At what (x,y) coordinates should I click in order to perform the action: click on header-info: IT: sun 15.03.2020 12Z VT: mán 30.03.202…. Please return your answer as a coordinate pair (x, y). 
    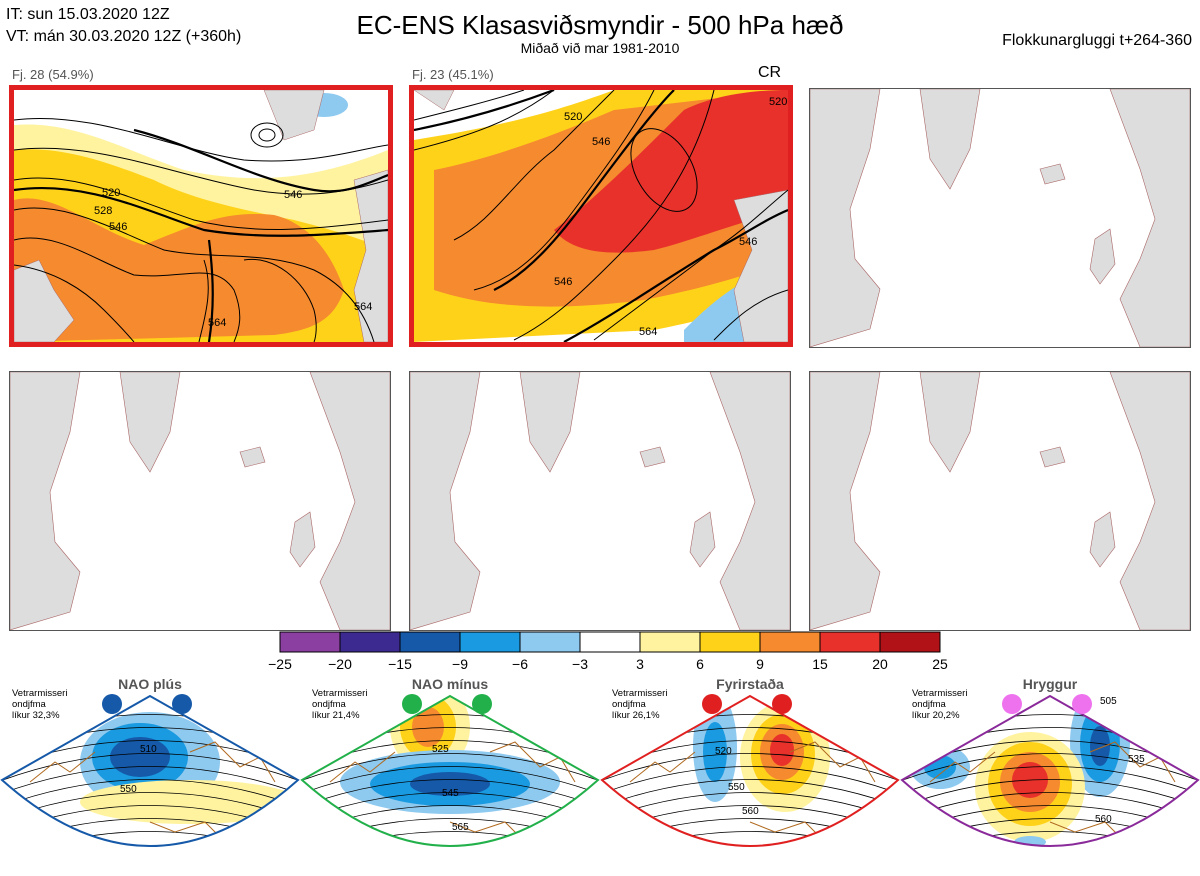
    Looking at the image, I should click on (123, 26).